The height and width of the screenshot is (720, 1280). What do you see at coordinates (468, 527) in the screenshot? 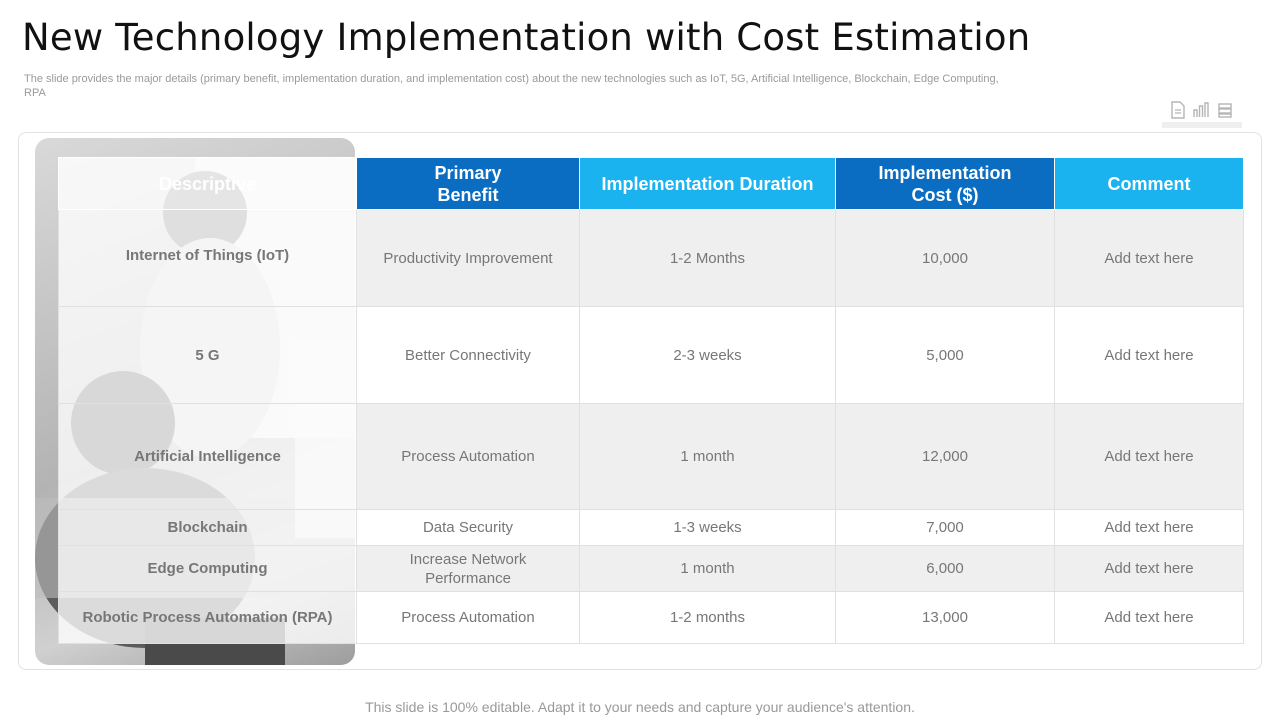
I see `benefit-cell: Data Security` at bounding box center [468, 527].